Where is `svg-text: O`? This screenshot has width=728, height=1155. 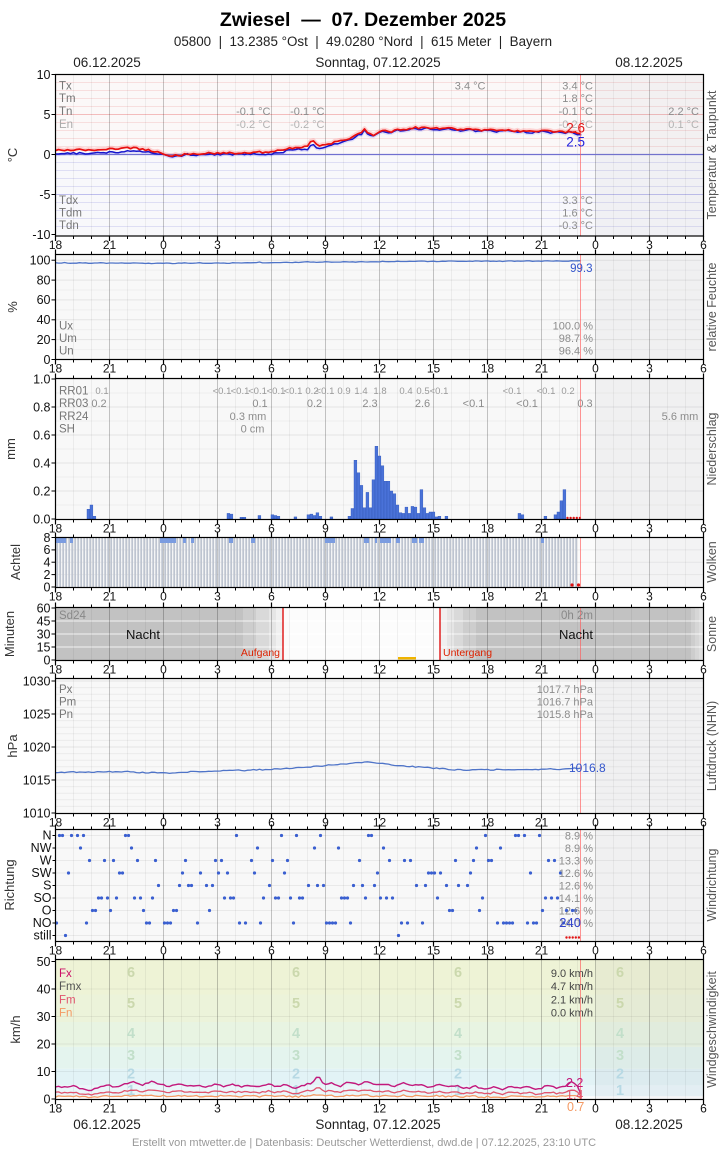
svg-text: O is located at coordinates (47, 911).